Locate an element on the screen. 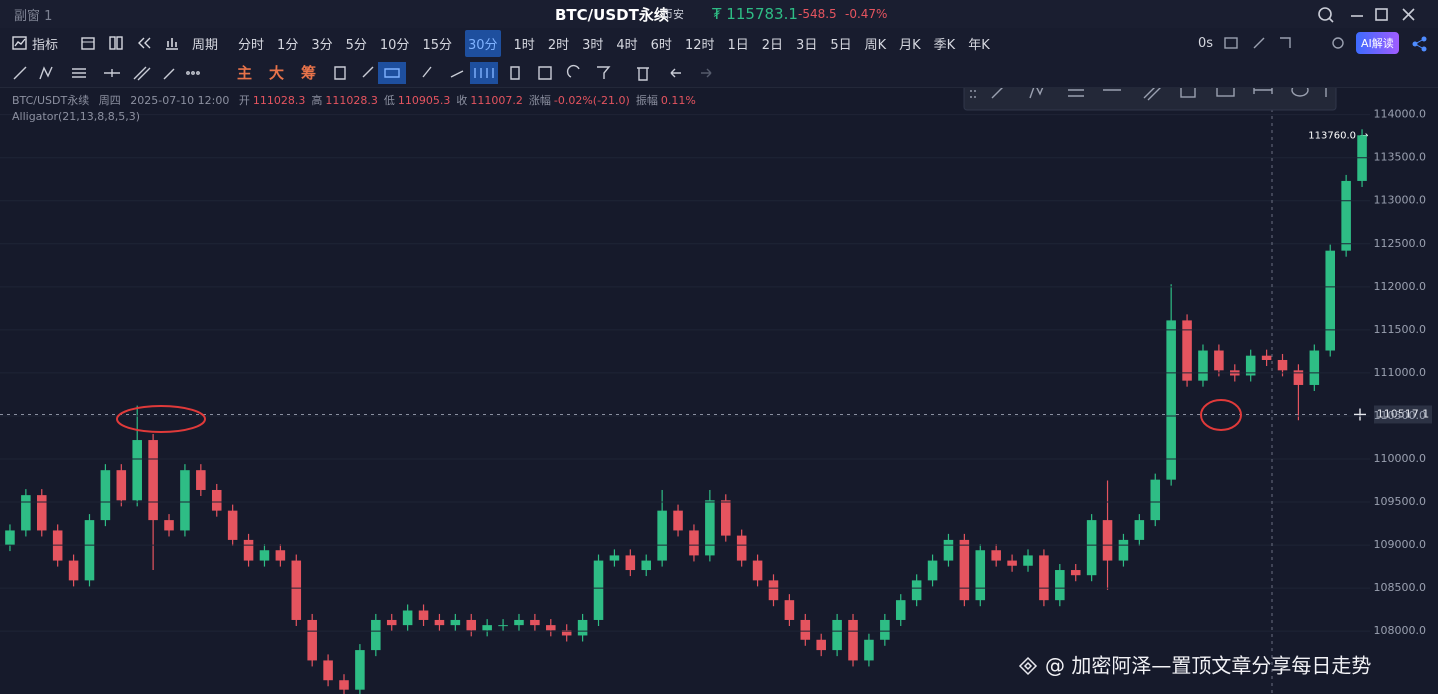  period-option: 周K is located at coordinates (875, 45).